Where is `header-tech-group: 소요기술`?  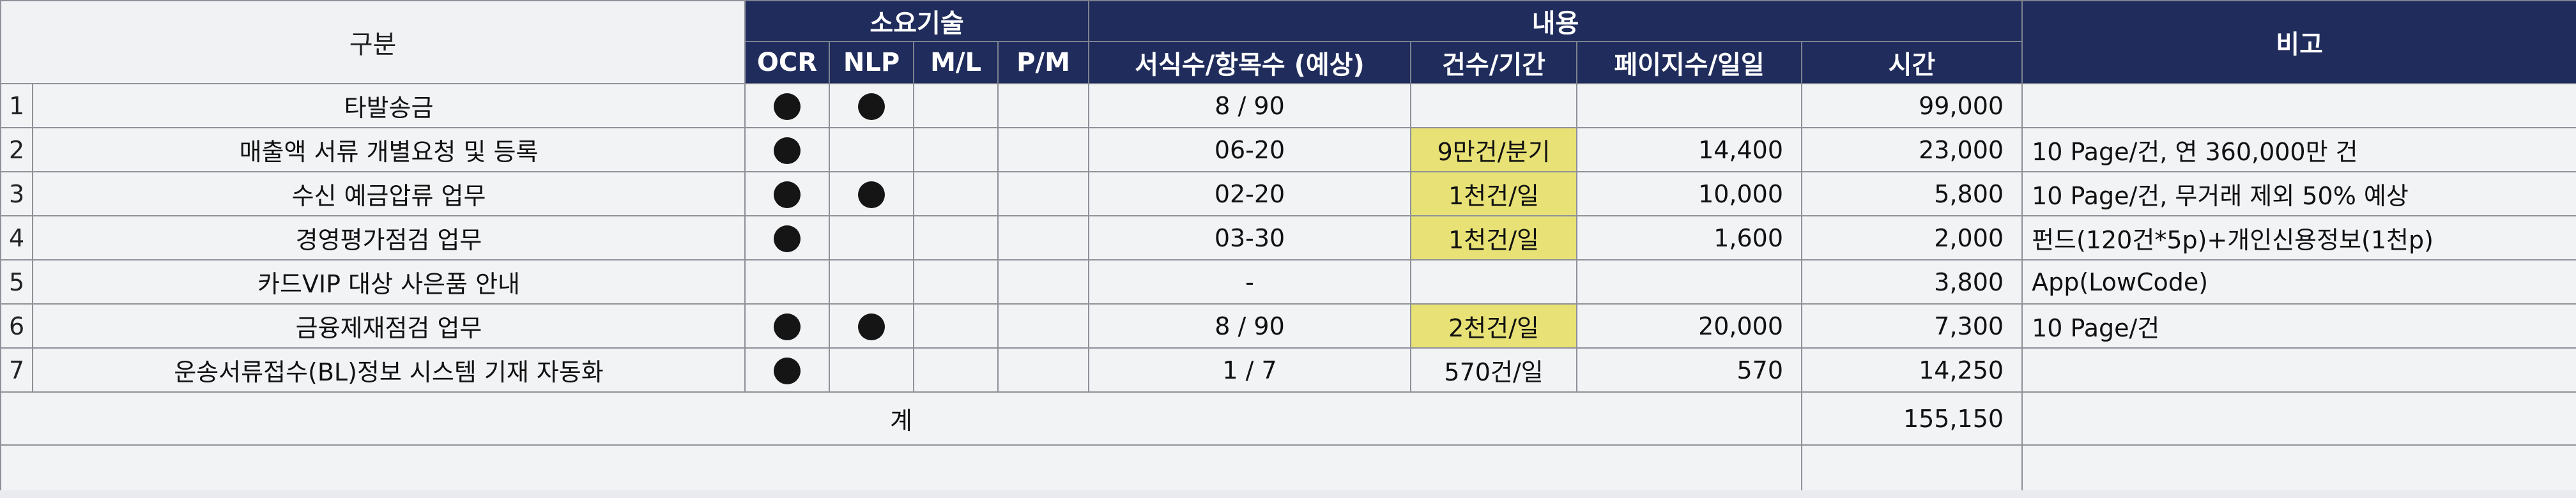
header-tech-group: 소요기술 is located at coordinates (917, 21).